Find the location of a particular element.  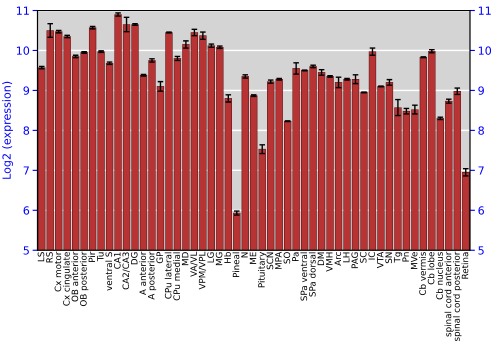

x-tick-label: CPu medial is located at coordinates (176, 276).